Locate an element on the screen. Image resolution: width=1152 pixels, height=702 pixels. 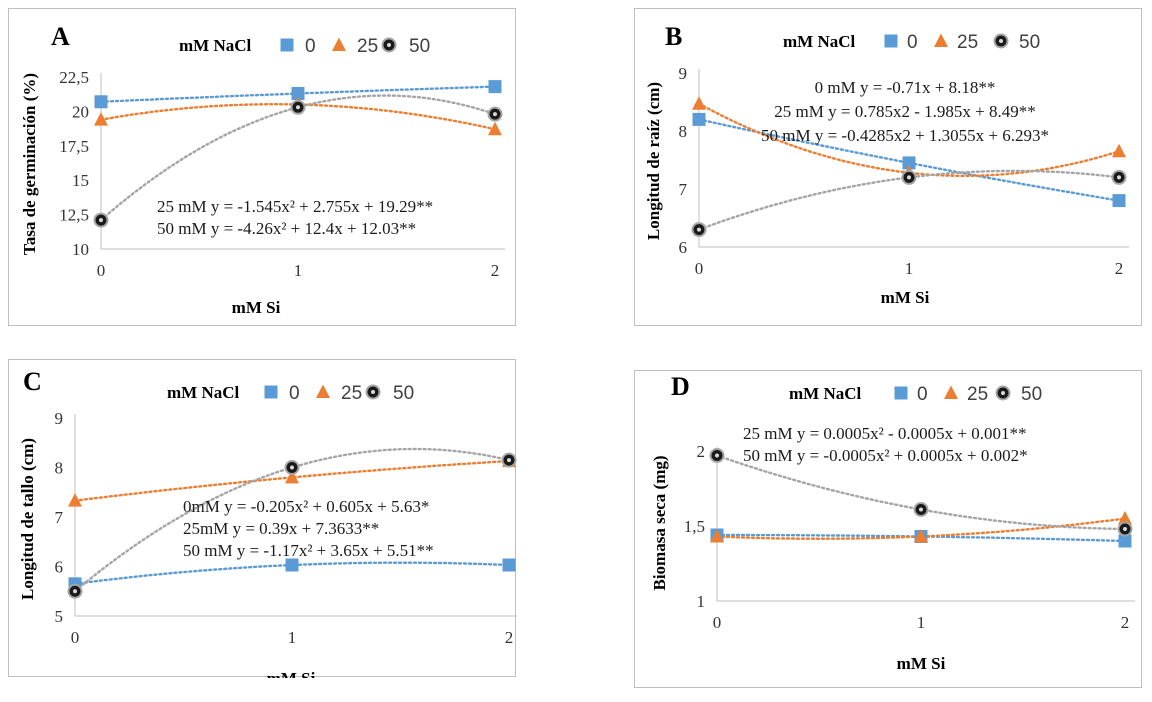
y-tick-label-b: 7 is located at coordinates (683, 189).